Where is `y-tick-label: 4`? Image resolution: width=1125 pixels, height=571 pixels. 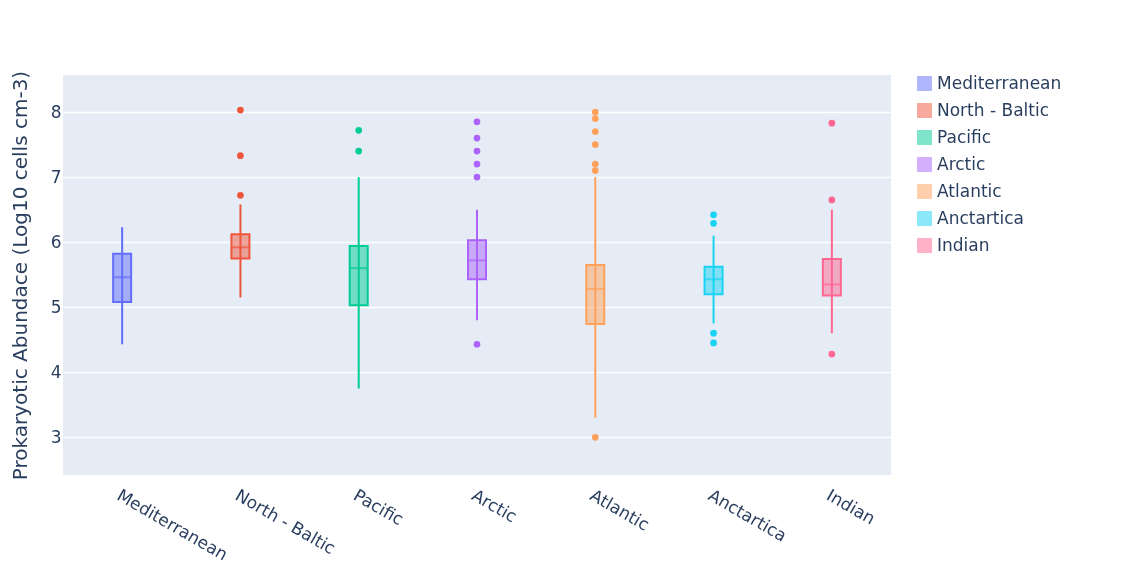
y-tick-label: 4 is located at coordinates (56, 371).